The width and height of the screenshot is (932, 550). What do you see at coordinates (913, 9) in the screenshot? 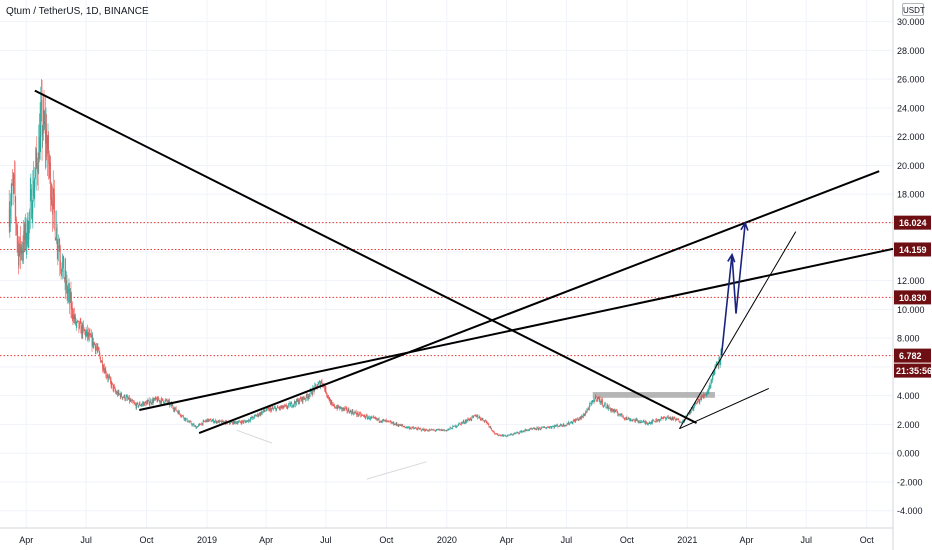
I see `currency-button: USDT` at bounding box center [913, 9].